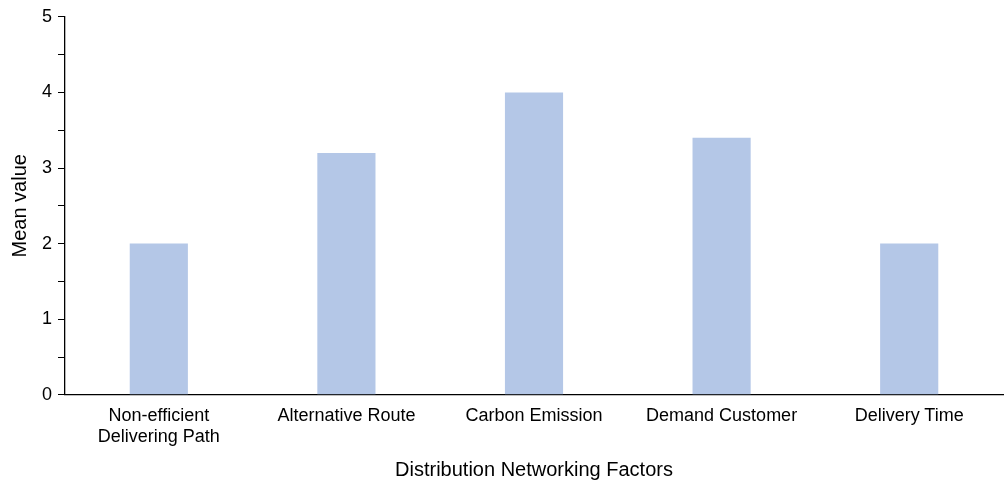  I want to click on x-tick-label: Alternative Route, so click(346, 414).